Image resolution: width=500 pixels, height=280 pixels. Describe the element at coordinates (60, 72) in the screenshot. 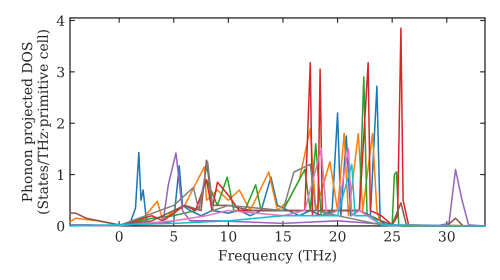

I see `y-tick-label: 3` at that location.